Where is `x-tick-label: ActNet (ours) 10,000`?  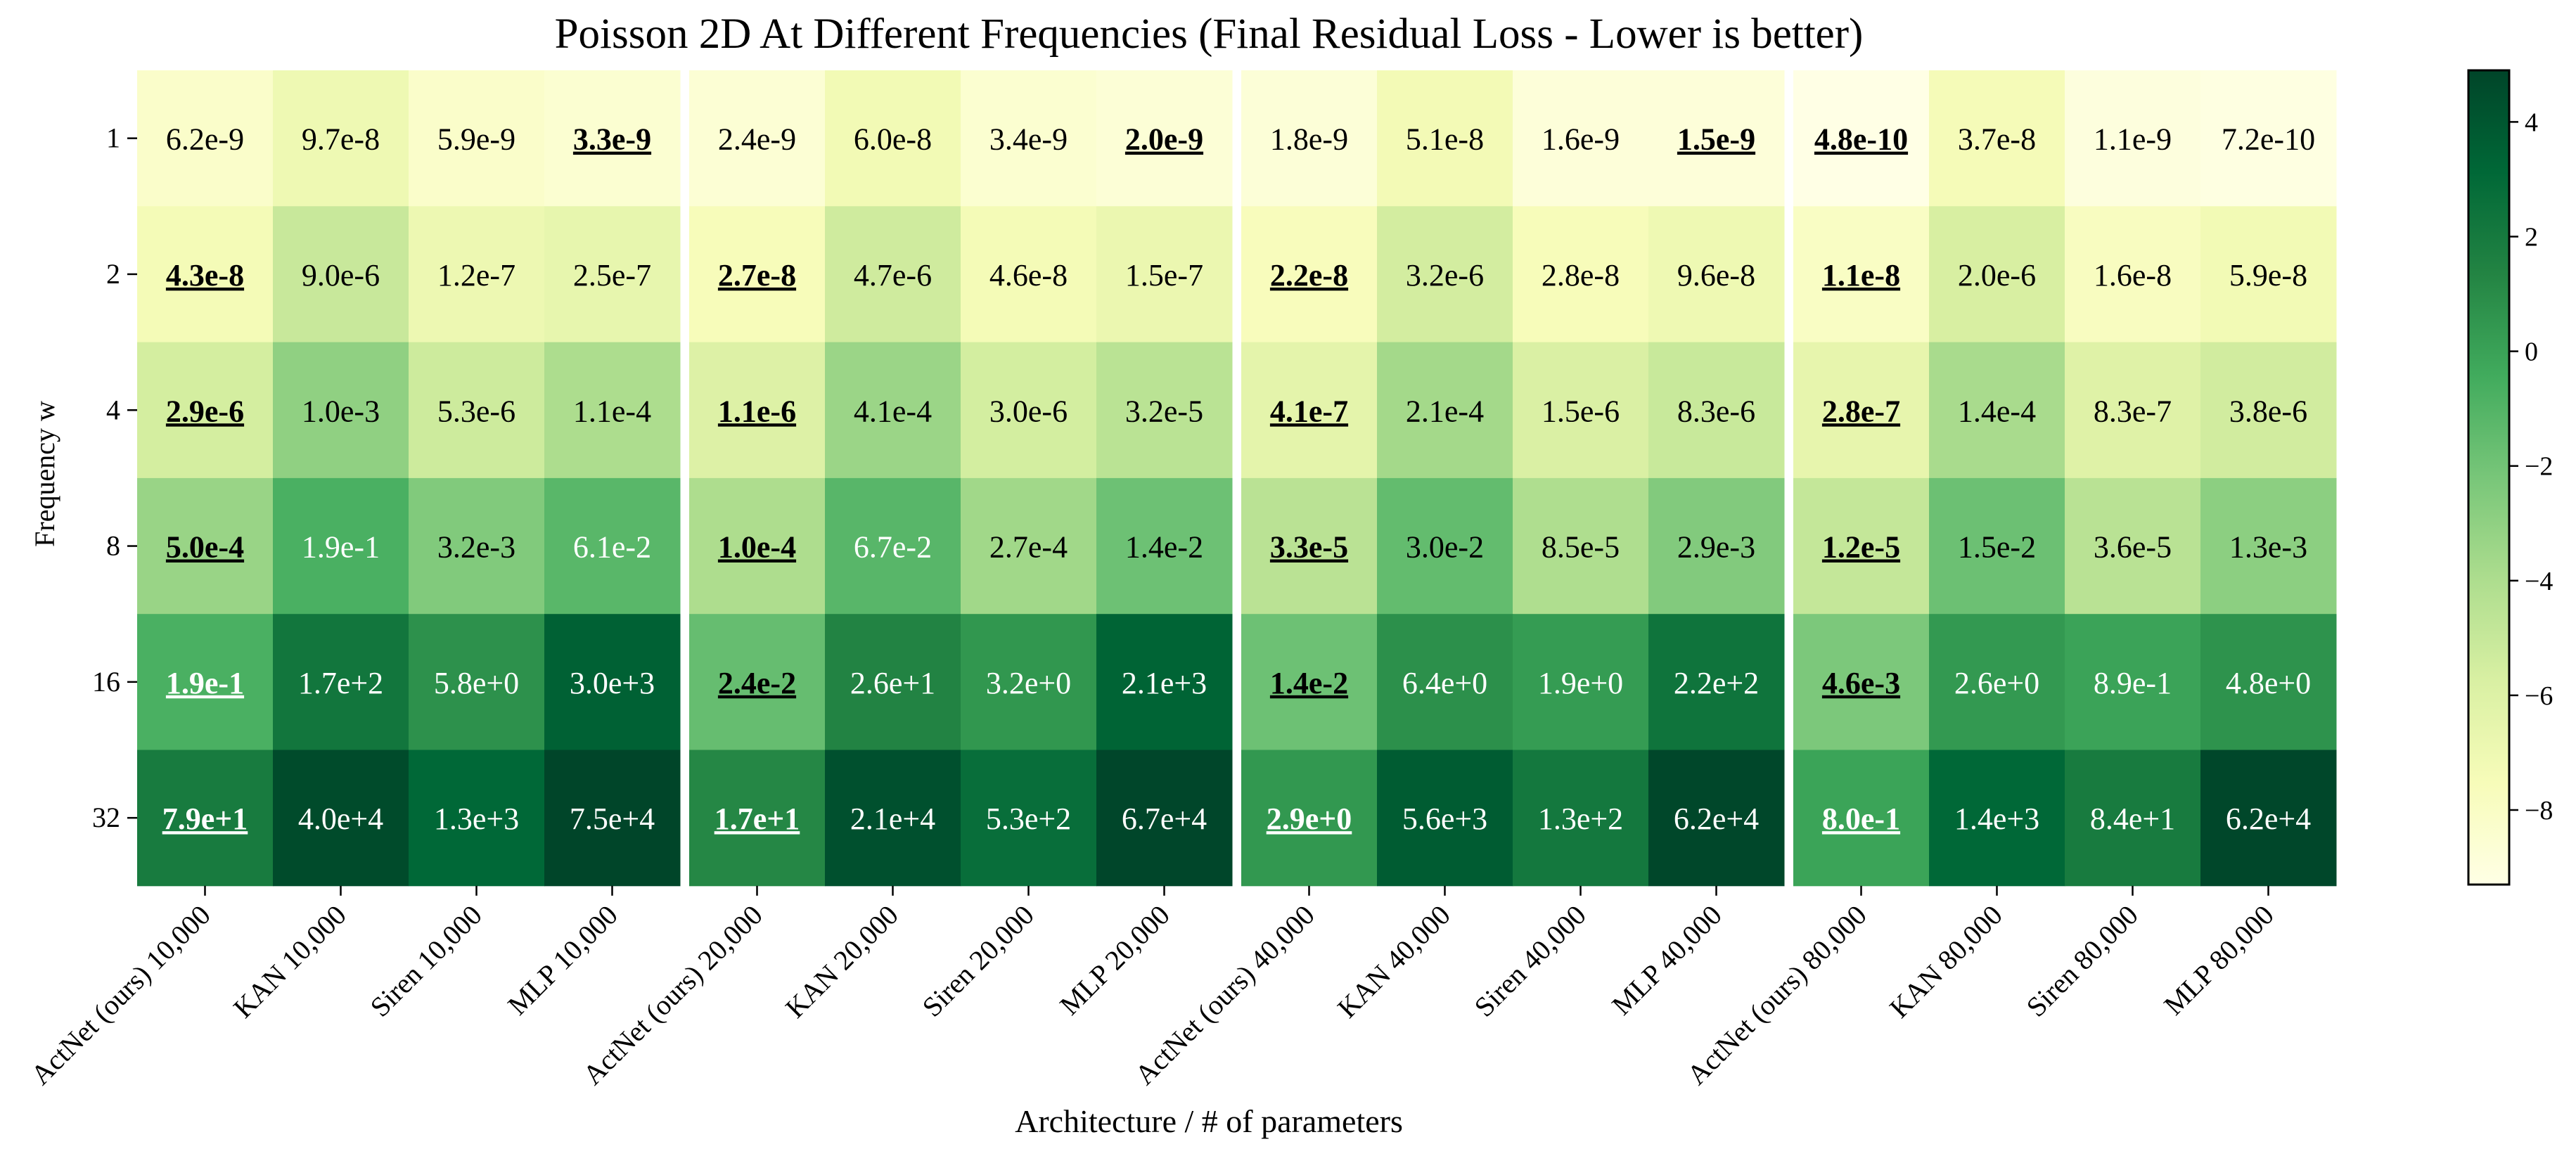
x-tick-label: ActNet (ours) 10,000 is located at coordinates (121, 995).